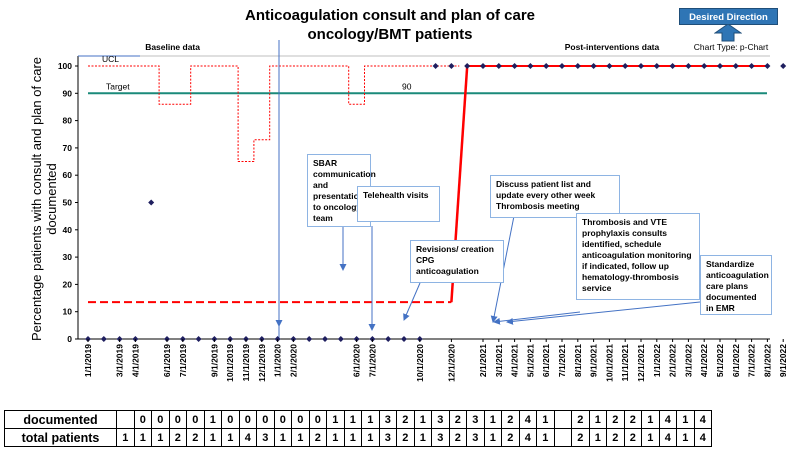  What do you see at coordinates (752, 360) in the screenshot?
I see `x-tick-label: 7/1/2022` at bounding box center [752, 360].